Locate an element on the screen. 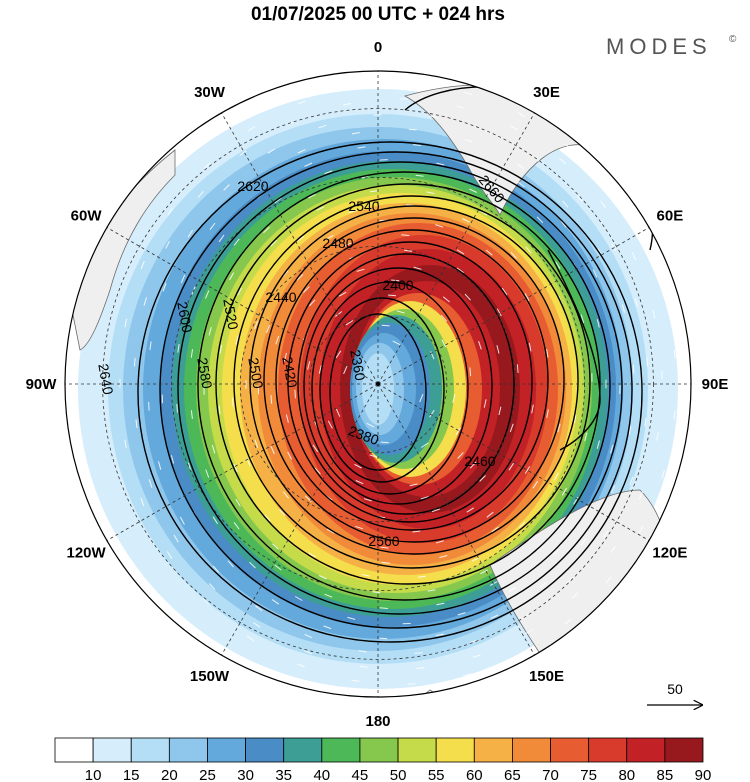 This screenshot has width=750, height=782. colorbar-tick-label: 90 is located at coordinates (703, 774).